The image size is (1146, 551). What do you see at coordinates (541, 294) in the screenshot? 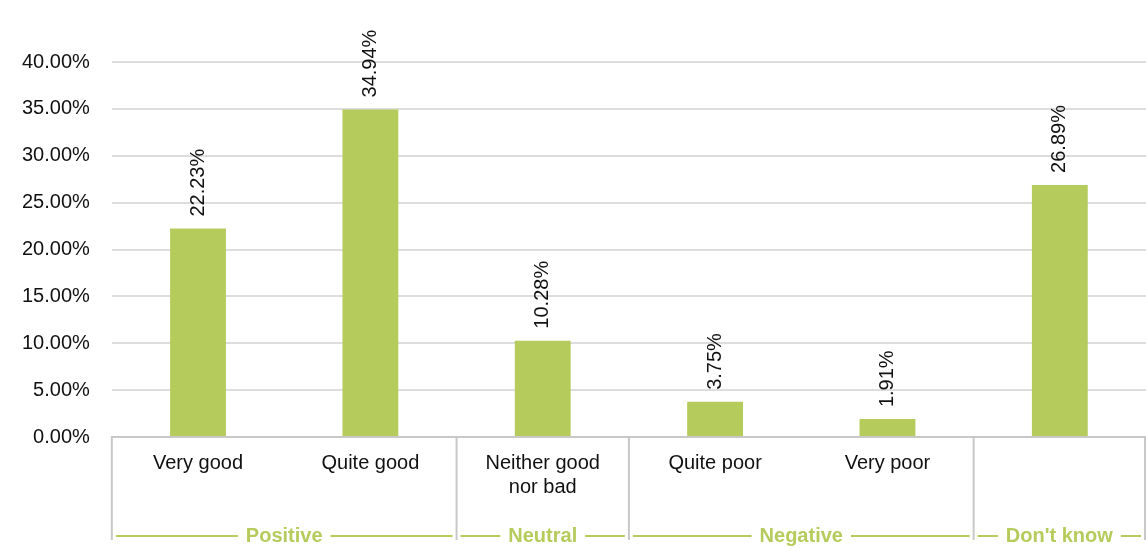
I see `data-label: 10.28%` at bounding box center [541, 294].